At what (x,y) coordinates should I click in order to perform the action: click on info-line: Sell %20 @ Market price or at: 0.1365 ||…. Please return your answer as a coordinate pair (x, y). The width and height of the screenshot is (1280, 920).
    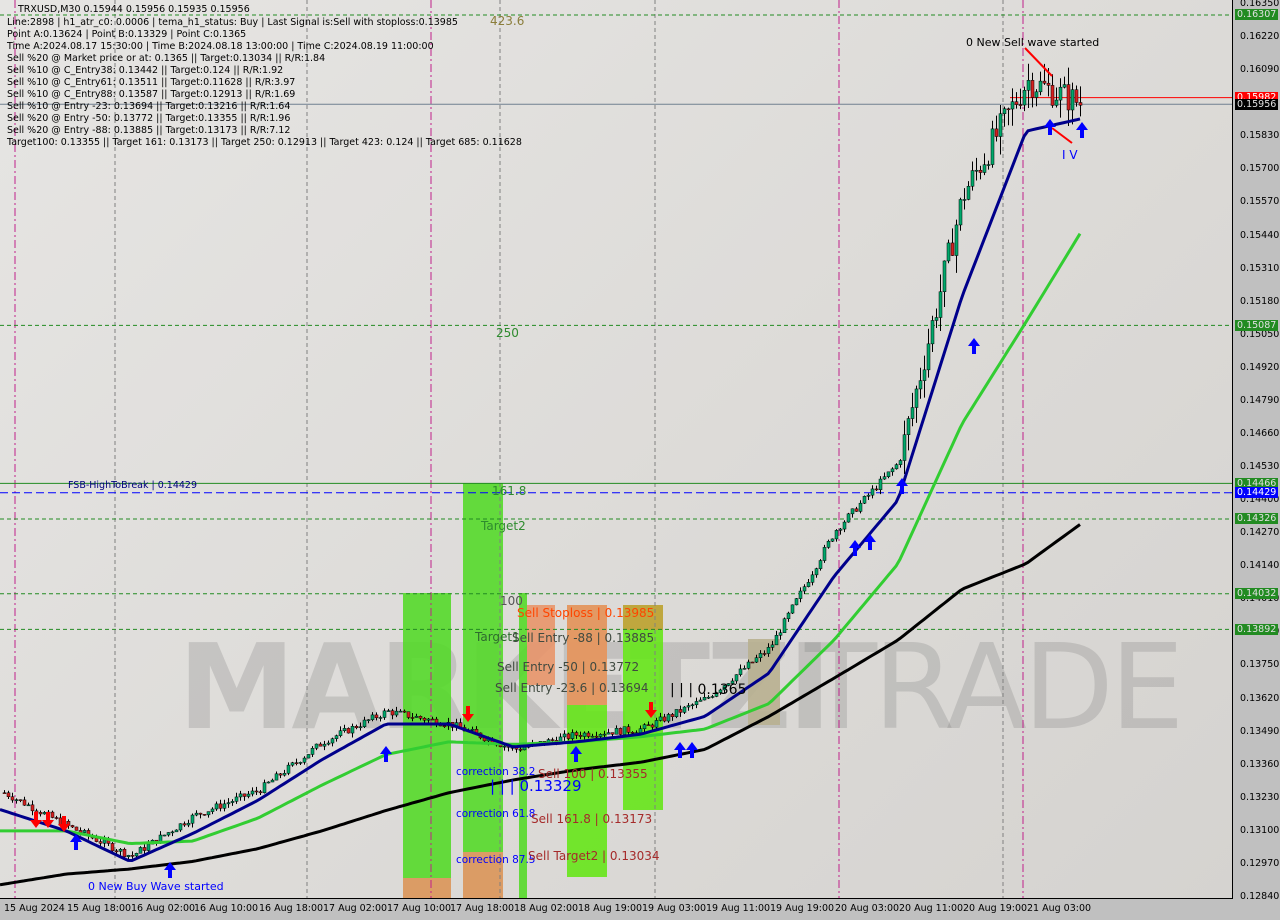
    Looking at the image, I should click on (166, 58).